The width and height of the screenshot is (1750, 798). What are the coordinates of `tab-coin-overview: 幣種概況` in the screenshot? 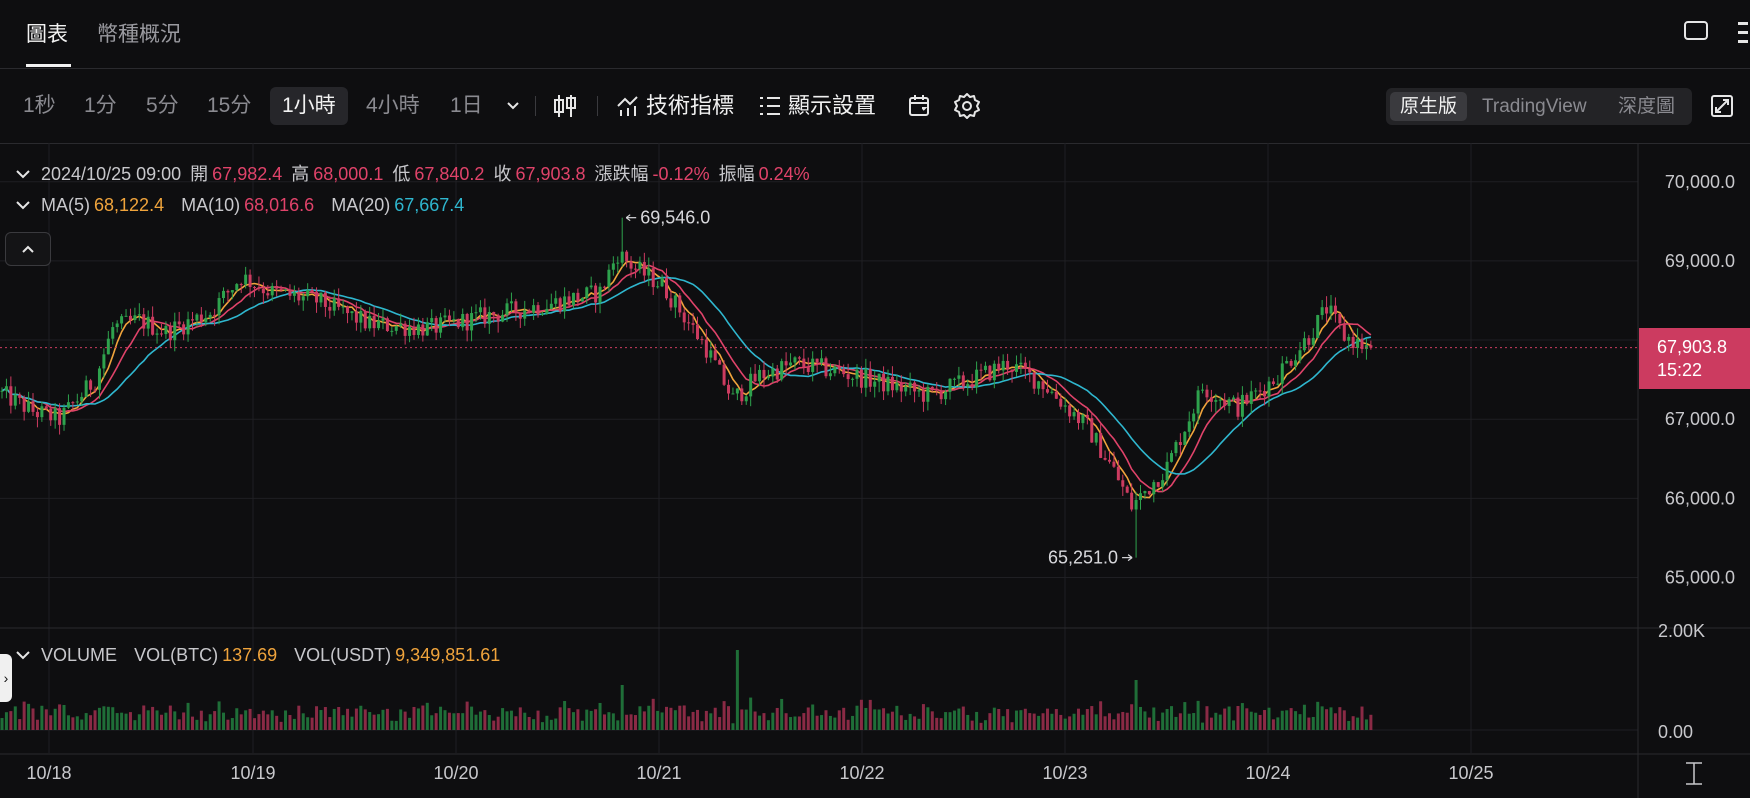 It's located at (139, 34).